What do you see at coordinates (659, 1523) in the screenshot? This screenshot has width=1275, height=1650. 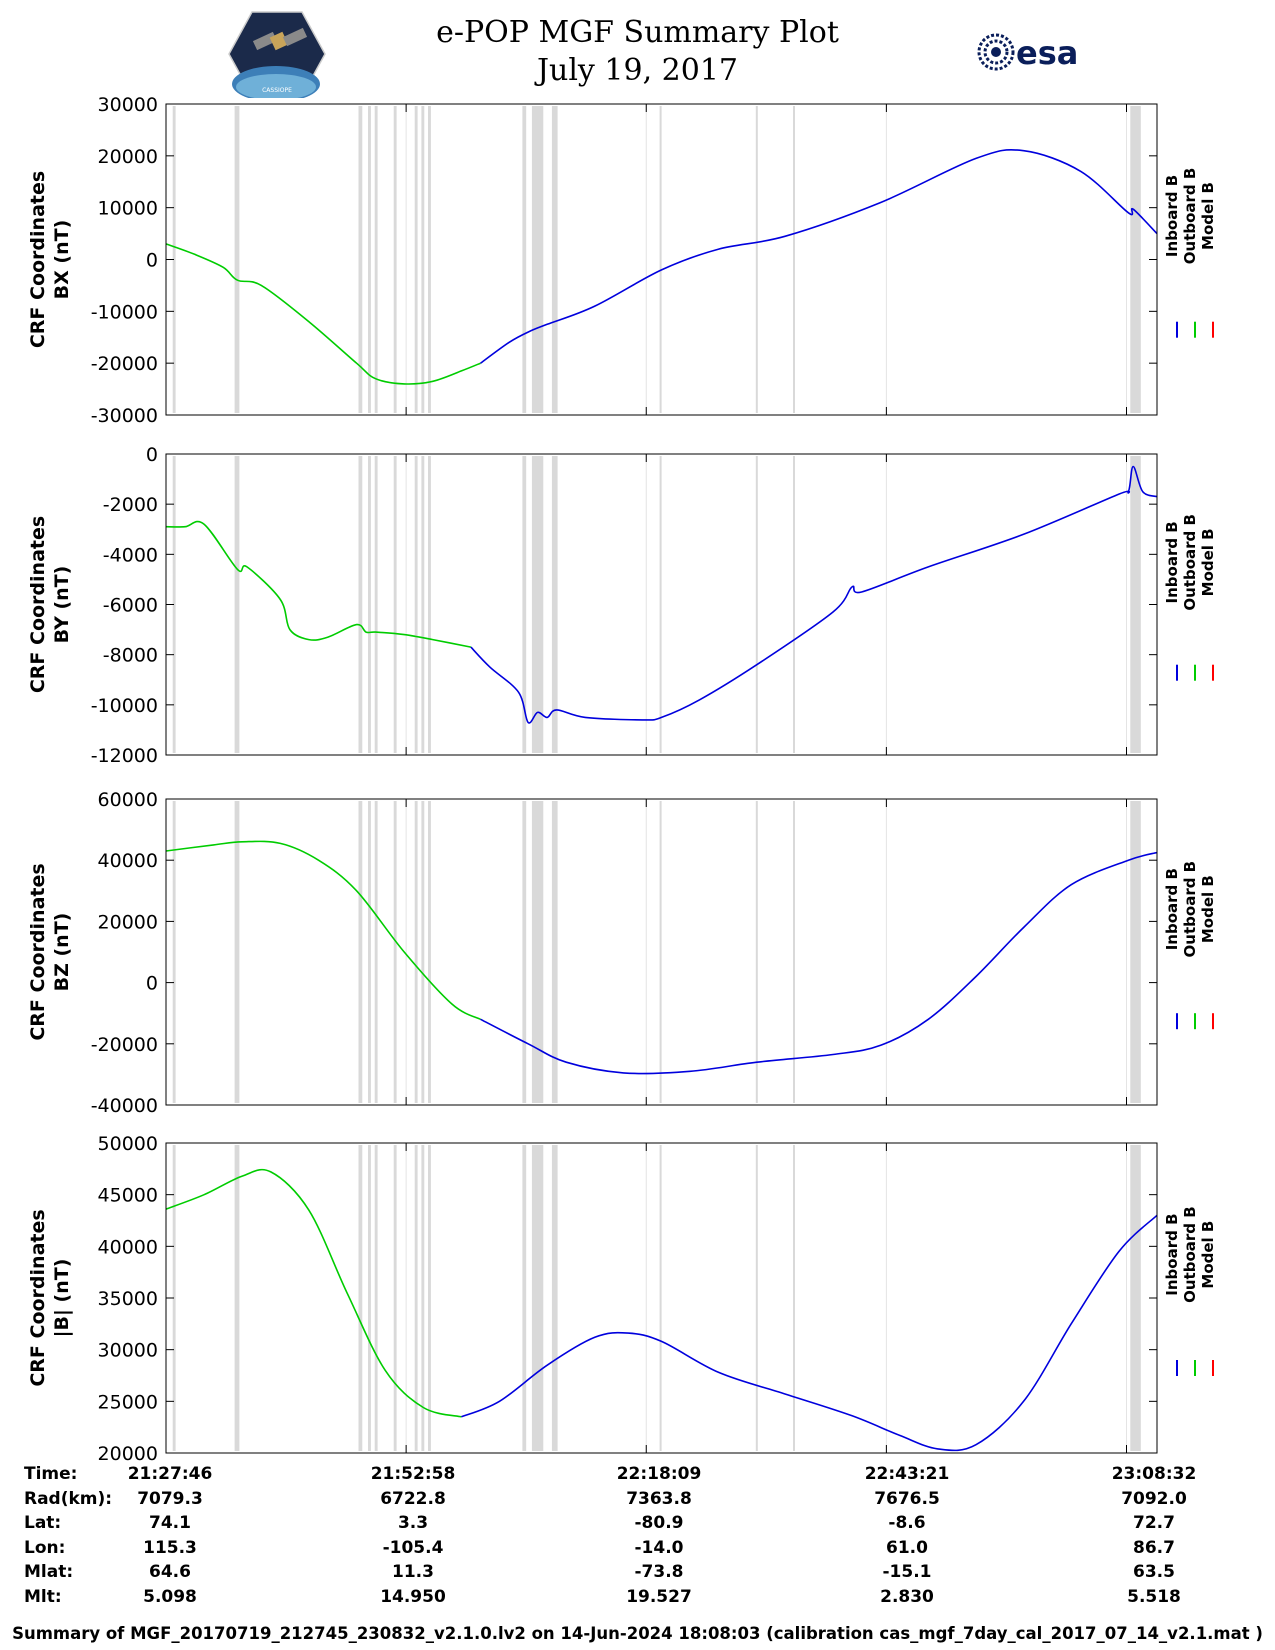 I see `info-cell: -80.9` at bounding box center [659, 1523].